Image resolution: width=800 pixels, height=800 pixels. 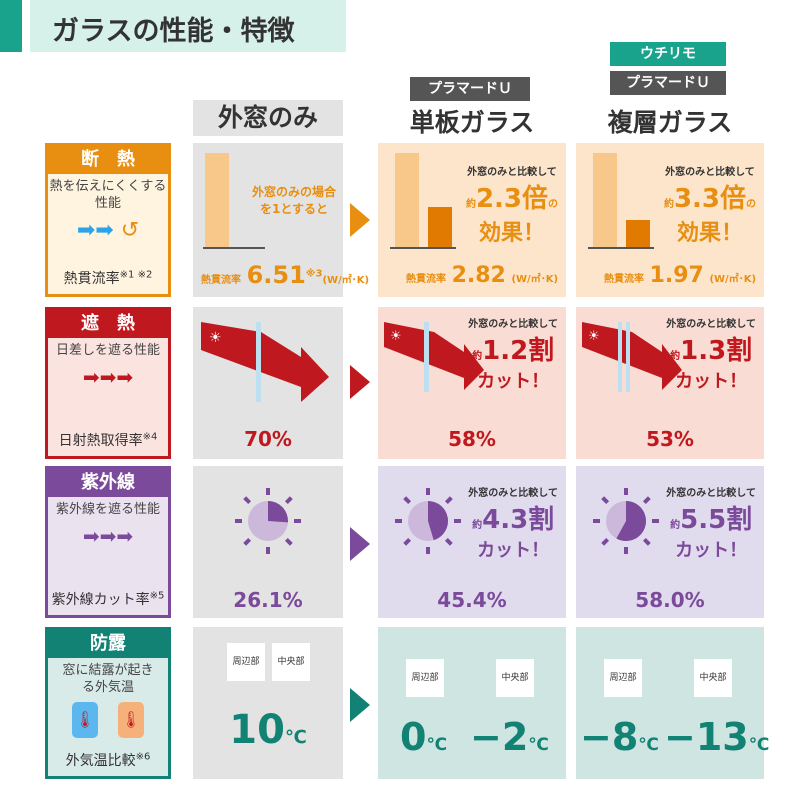 I want to click on text: 2.3倍, so click(x=511, y=199).